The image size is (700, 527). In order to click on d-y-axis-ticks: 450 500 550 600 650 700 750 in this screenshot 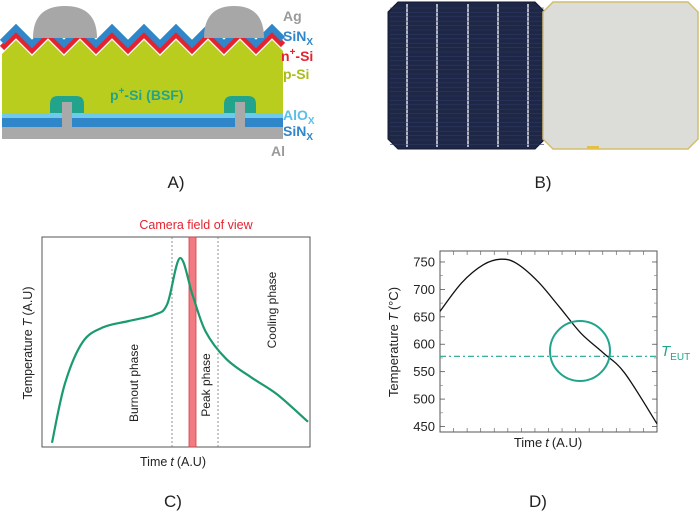, I will do `click(535, 344)`.